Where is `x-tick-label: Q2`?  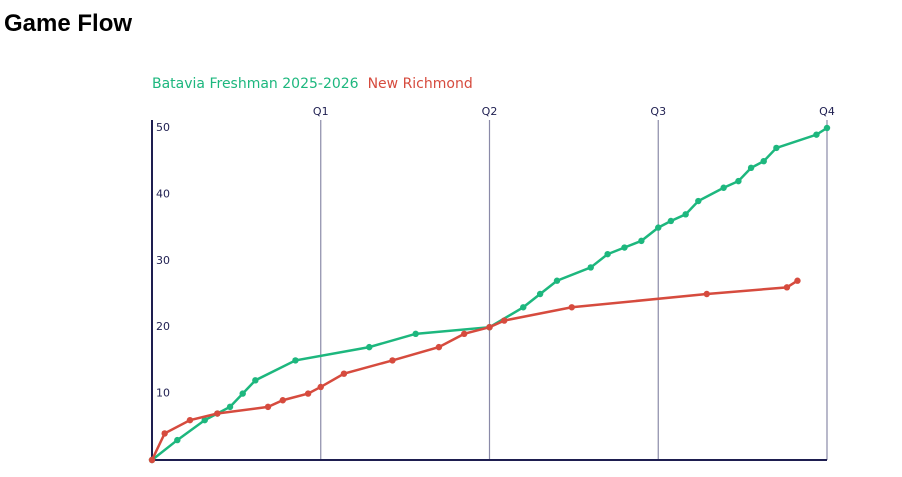
x-tick-label: Q2 is located at coordinates (490, 111).